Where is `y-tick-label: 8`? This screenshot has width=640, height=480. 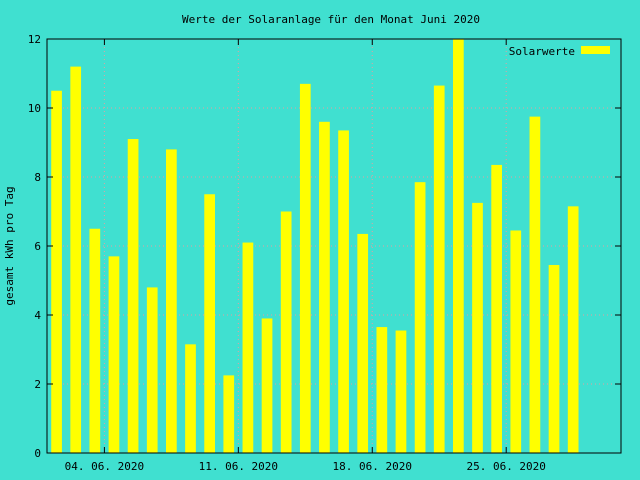
y-tick-label: 8 is located at coordinates (37, 177).